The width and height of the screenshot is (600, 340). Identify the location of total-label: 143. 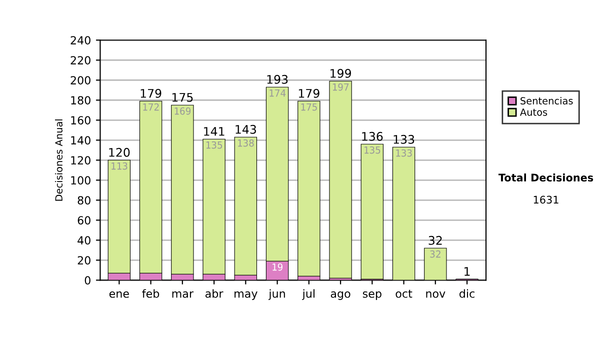
(246, 129).